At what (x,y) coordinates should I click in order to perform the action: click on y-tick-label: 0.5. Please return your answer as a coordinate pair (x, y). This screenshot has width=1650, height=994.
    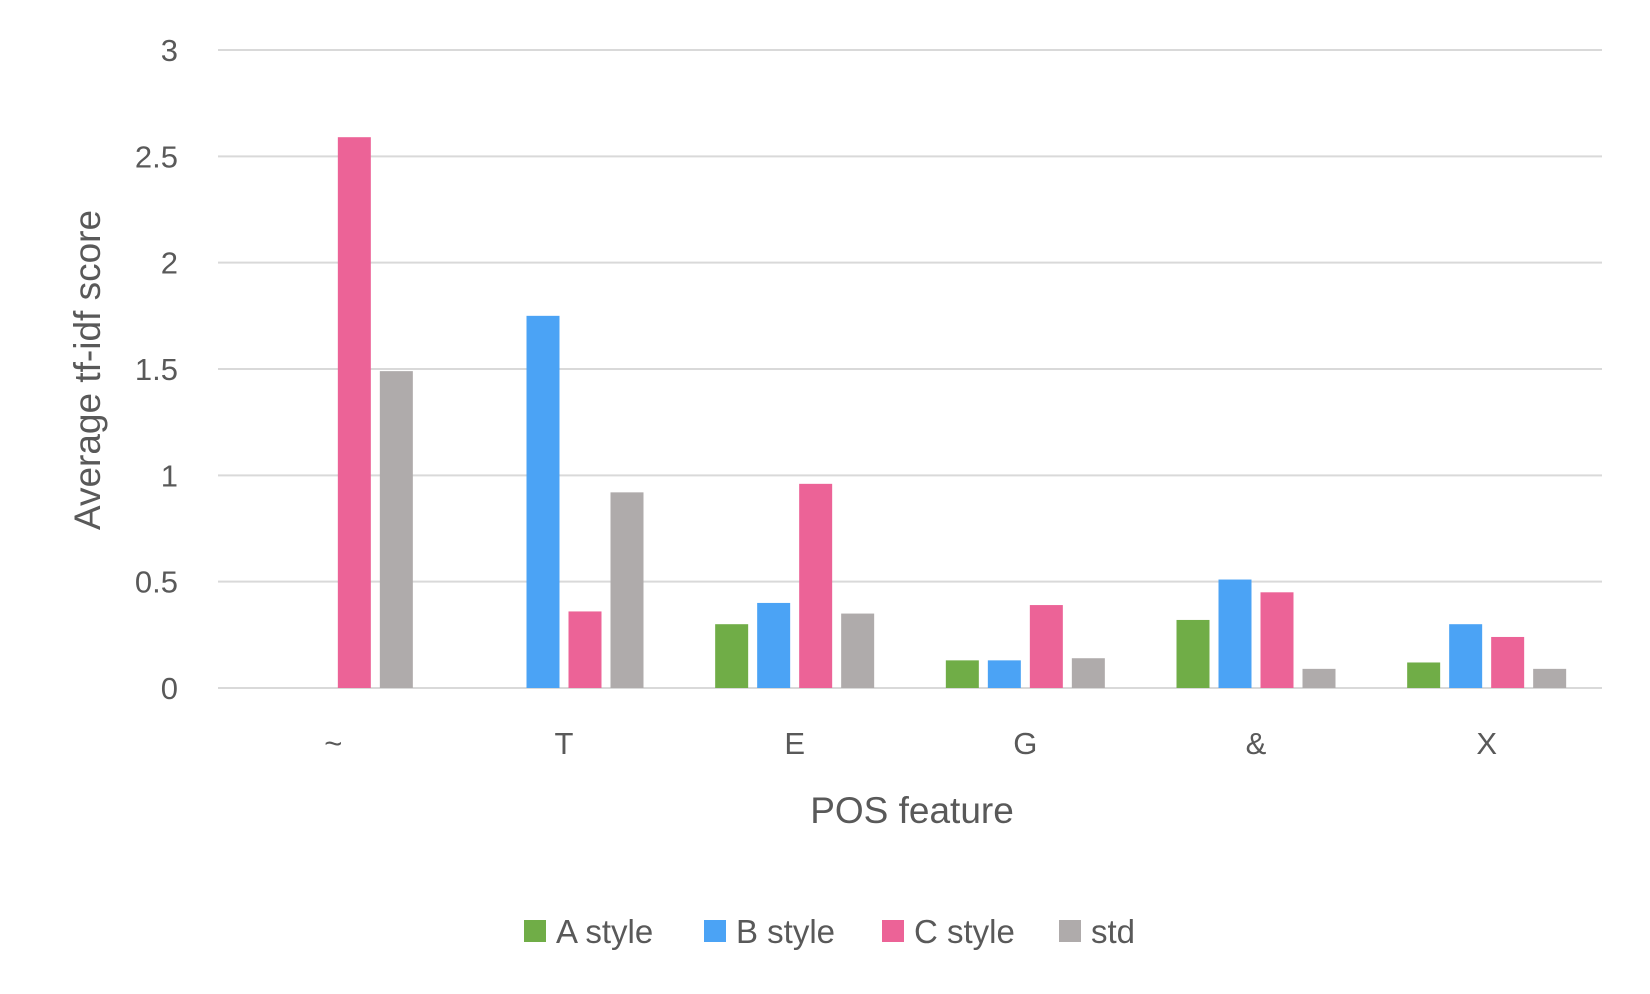
    Looking at the image, I should click on (156, 582).